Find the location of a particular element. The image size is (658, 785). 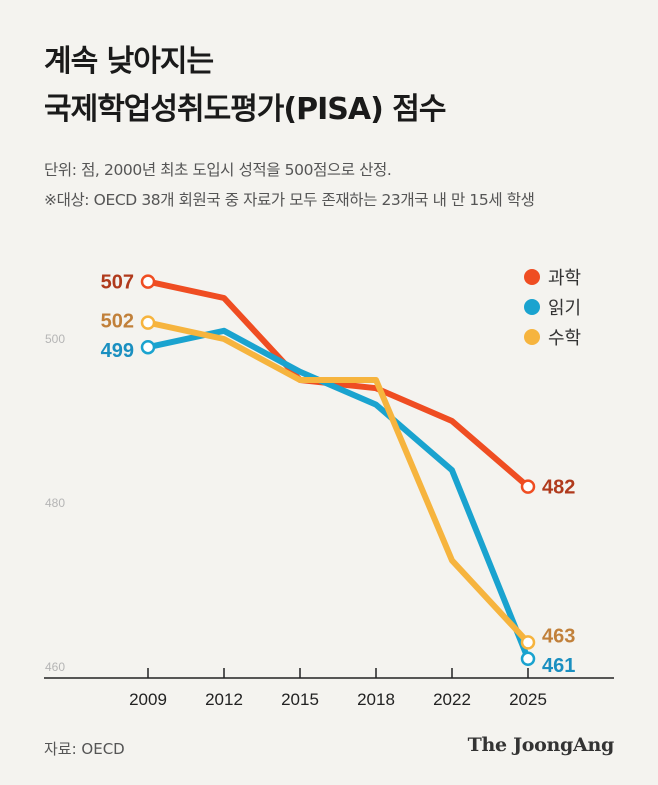

legend-item-math: 수학 is located at coordinates (552, 337).